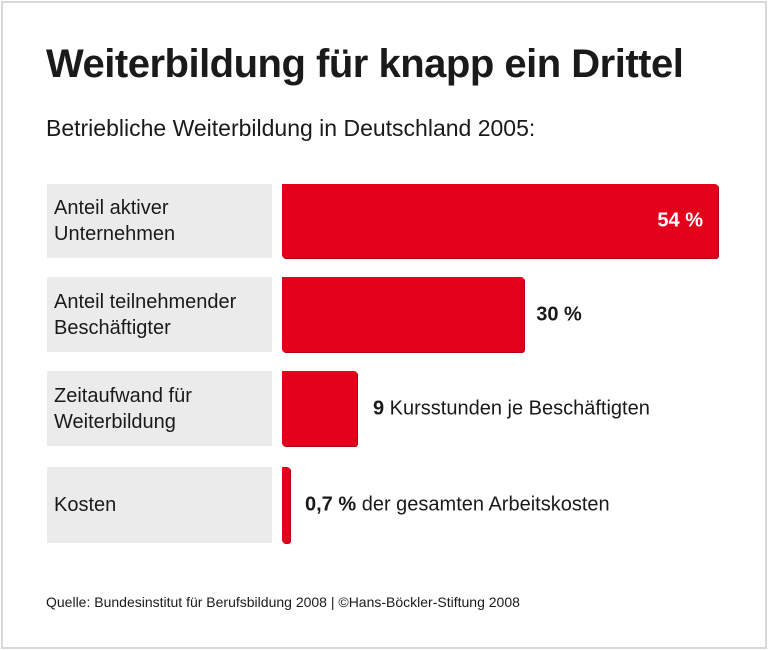  I want to click on value-label: 54 %, so click(680, 220).